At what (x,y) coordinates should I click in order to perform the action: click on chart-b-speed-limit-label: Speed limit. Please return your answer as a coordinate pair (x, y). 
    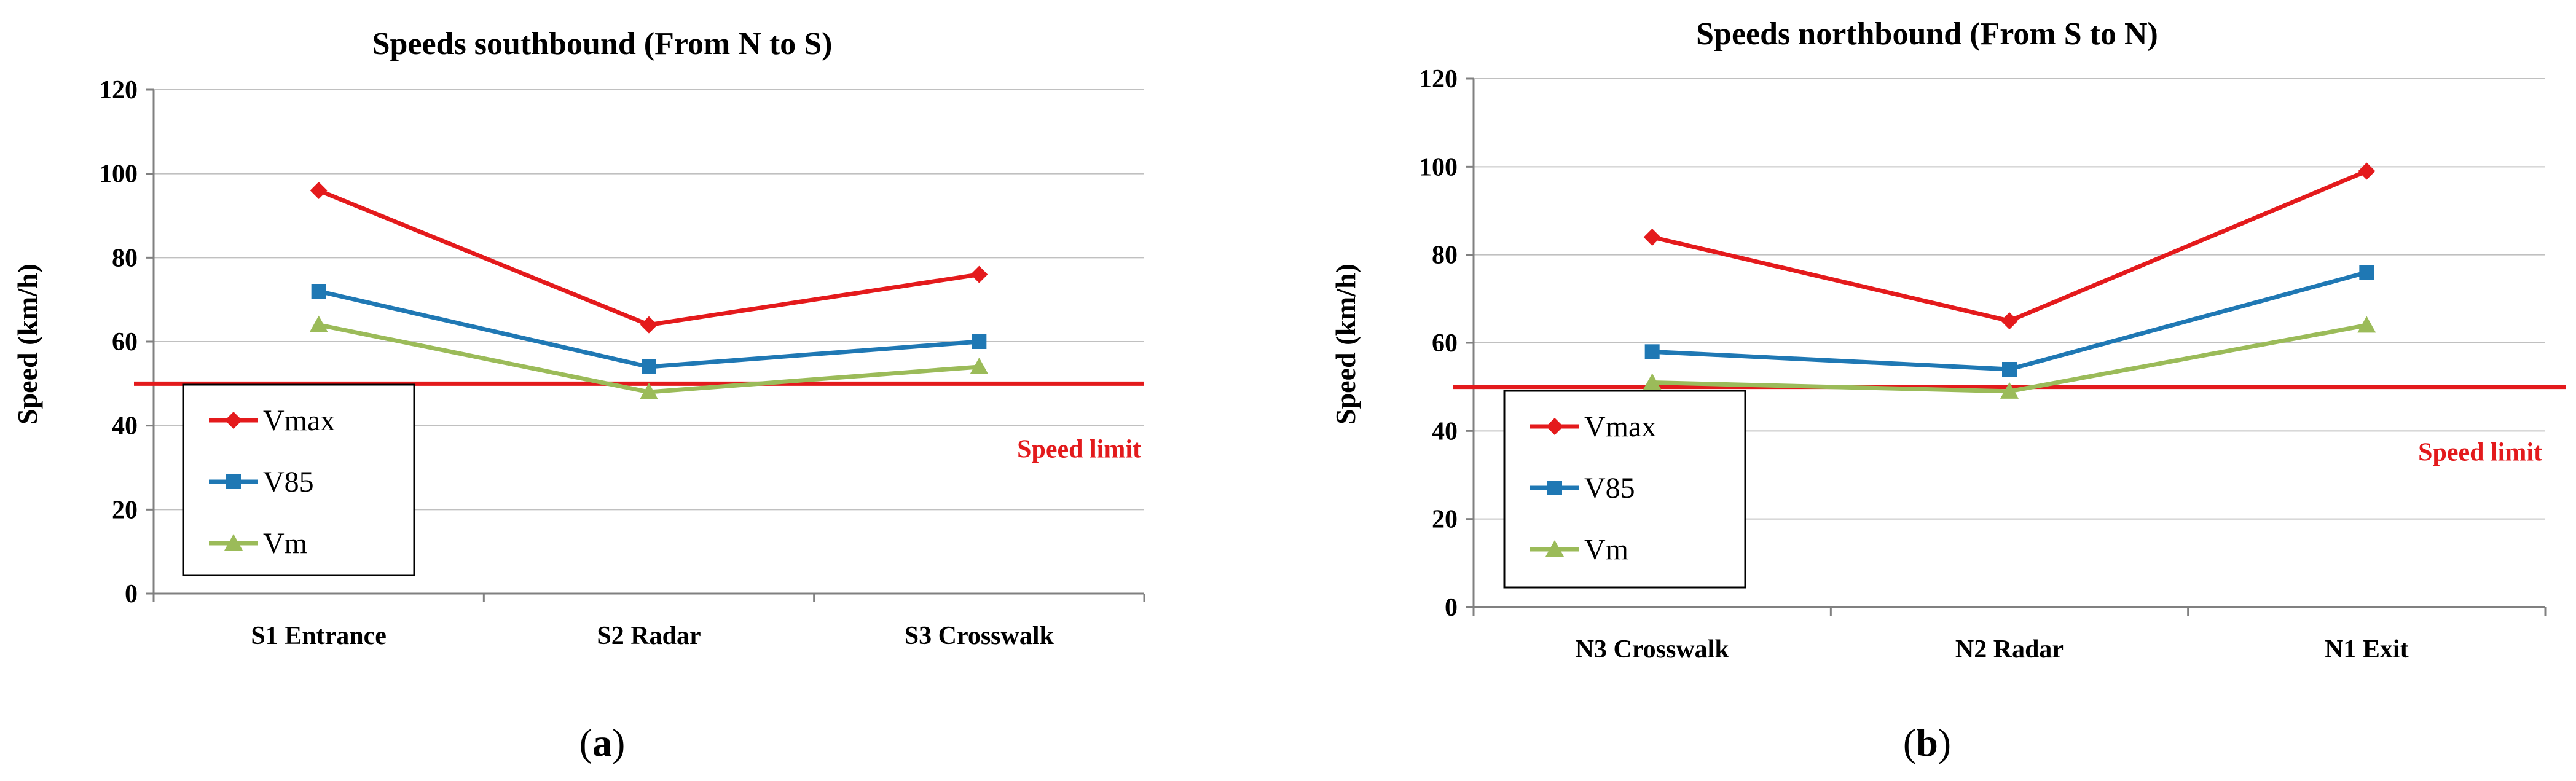
    Looking at the image, I should click on (2480, 453).